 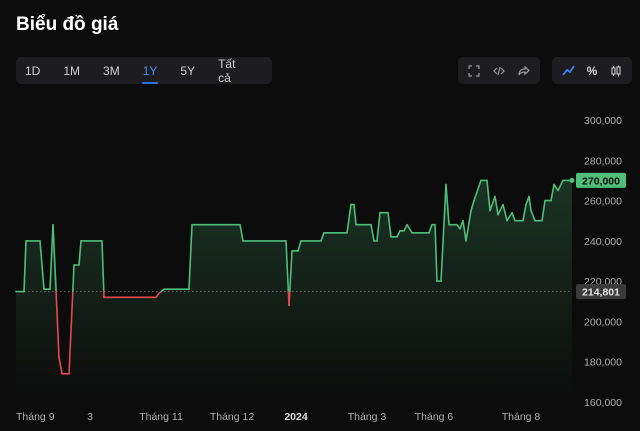 What do you see at coordinates (227, 70) in the screenshot?
I see `range-tab-all: Tất cả` at bounding box center [227, 70].